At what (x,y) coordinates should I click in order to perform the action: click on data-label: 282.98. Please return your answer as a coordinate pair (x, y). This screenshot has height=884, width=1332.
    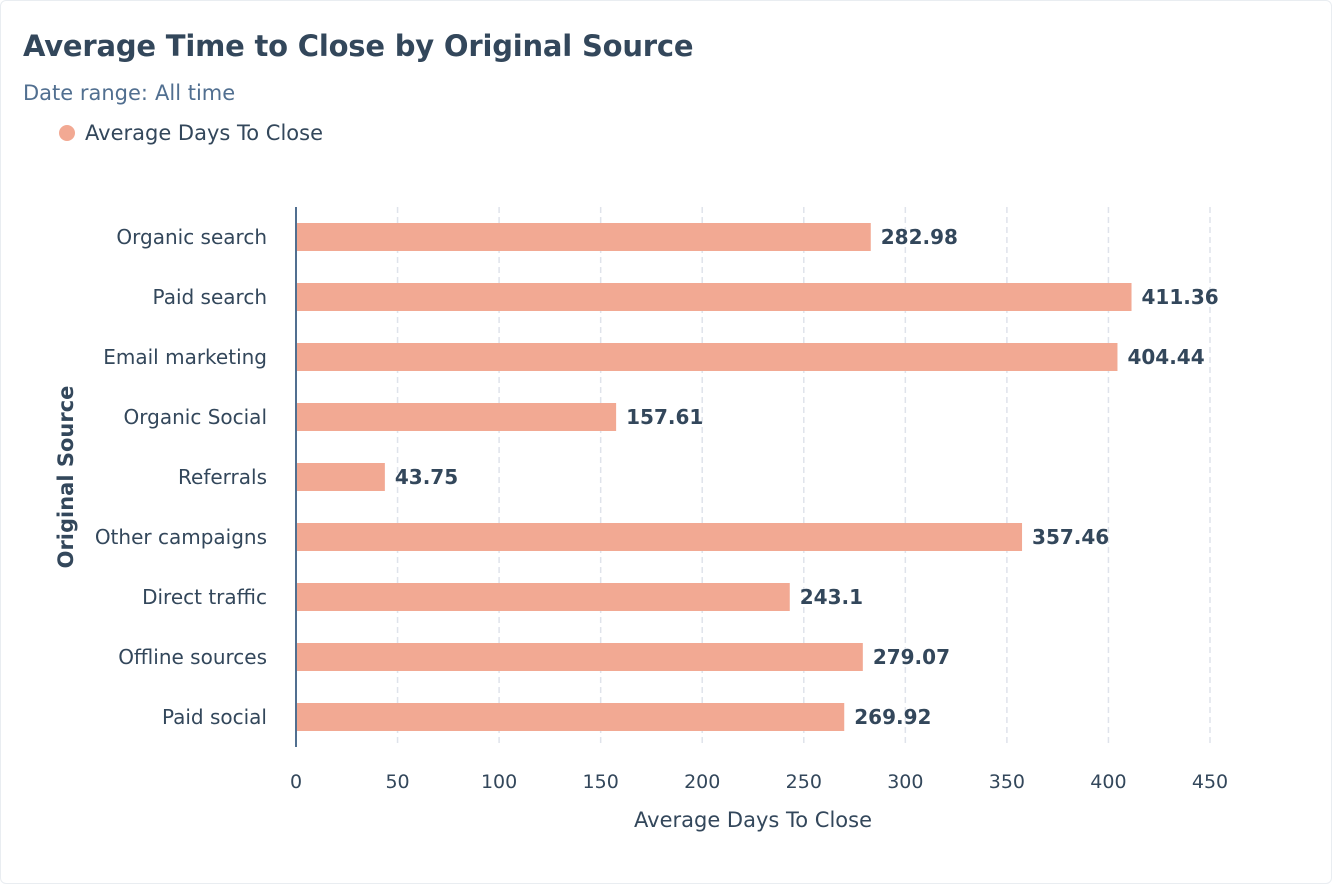
    Looking at the image, I should click on (919, 237).